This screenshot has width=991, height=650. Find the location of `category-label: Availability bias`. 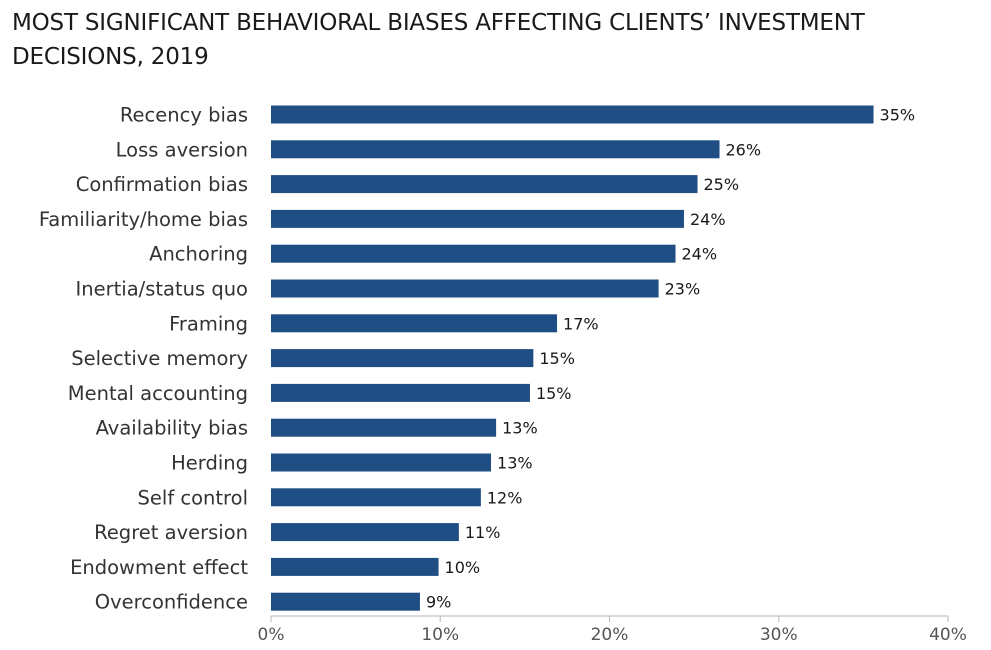

category-label: Availability bias is located at coordinates (172, 428).